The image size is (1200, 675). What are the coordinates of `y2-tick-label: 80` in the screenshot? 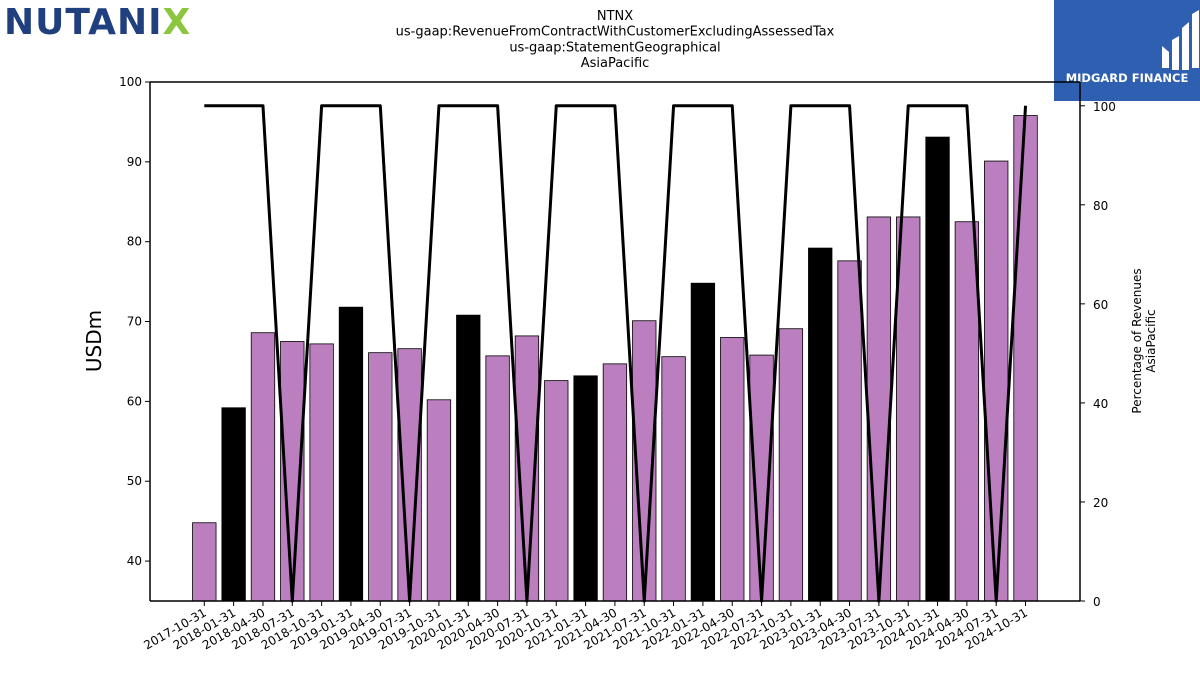 It's located at (1100, 206).